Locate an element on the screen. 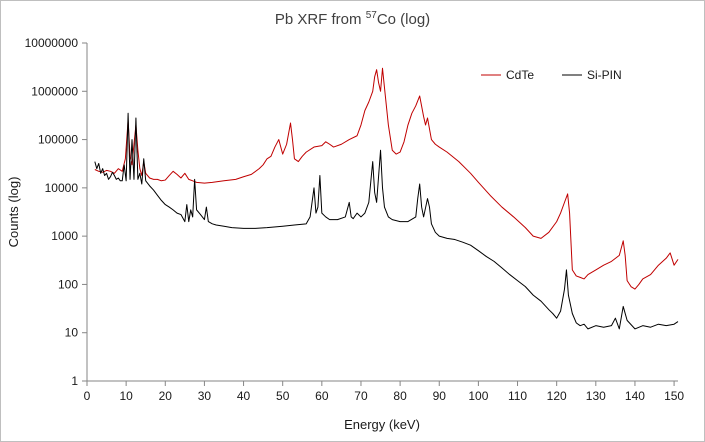 Image resolution: width=705 pixels, height=442 pixels. y-tick-label: 1000 is located at coordinates (64, 236).